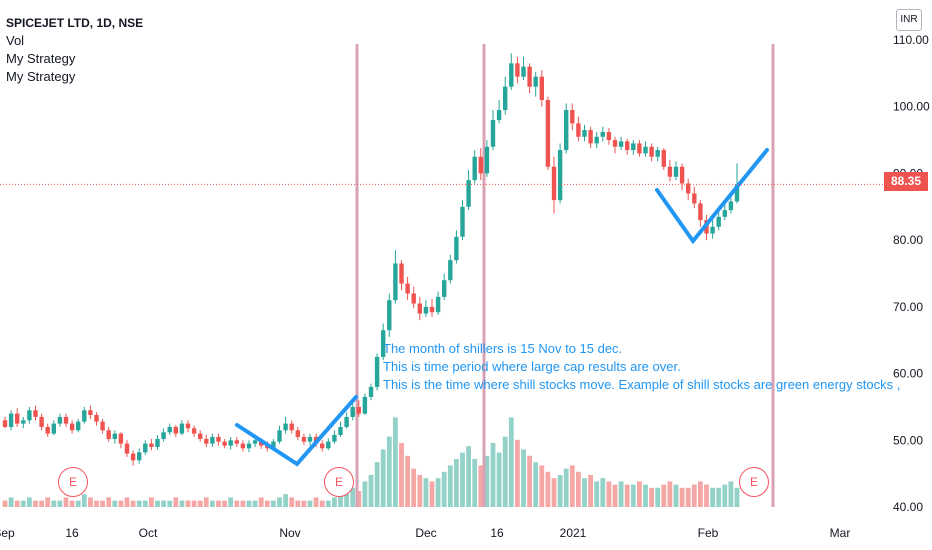  Describe the element at coordinates (908, 440) in the screenshot. I see `price-tick-label: 50.00` at that location.